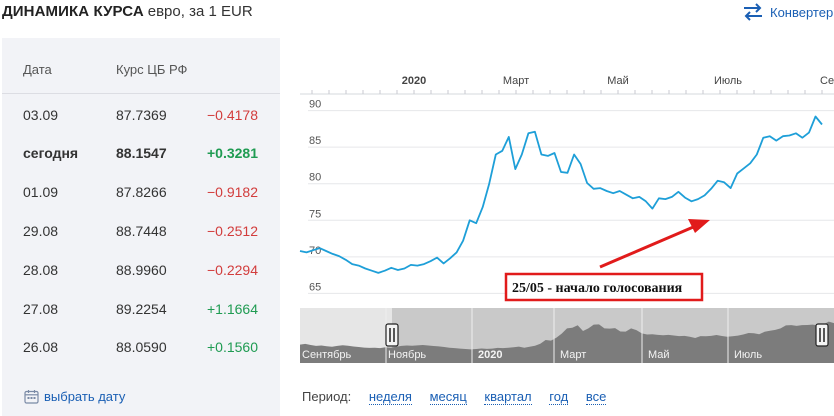 The image size is (834, 416). I want to click on y-tick-label: 65, so click(315, 287).